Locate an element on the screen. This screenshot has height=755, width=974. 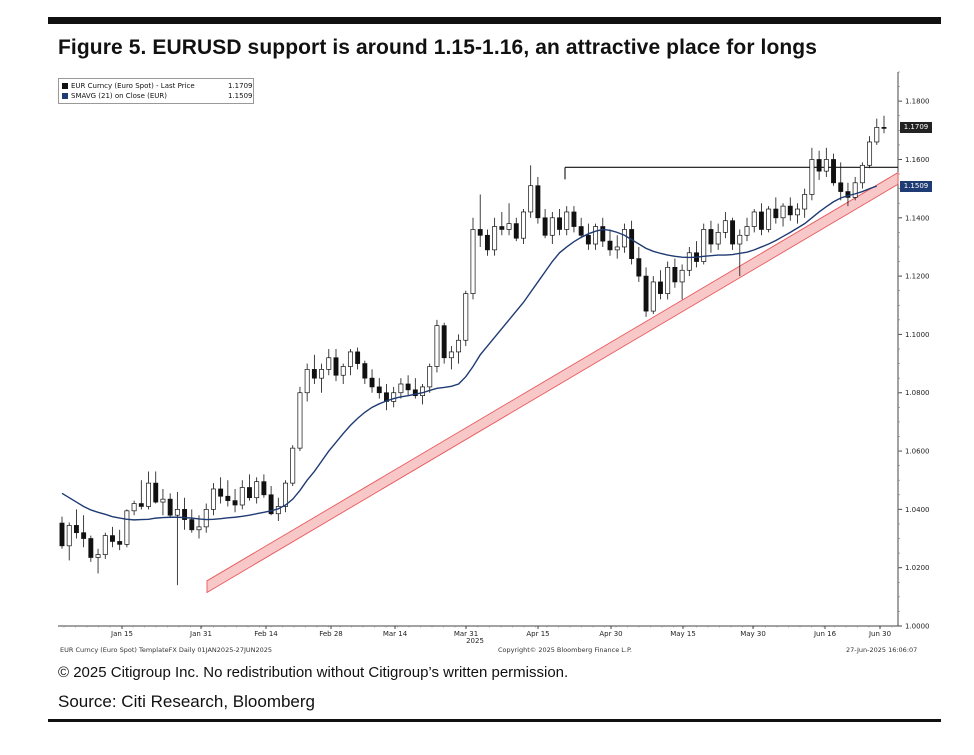
source-note: Source: Citi Research, Bloomberg is located at coordinates (187, 701).